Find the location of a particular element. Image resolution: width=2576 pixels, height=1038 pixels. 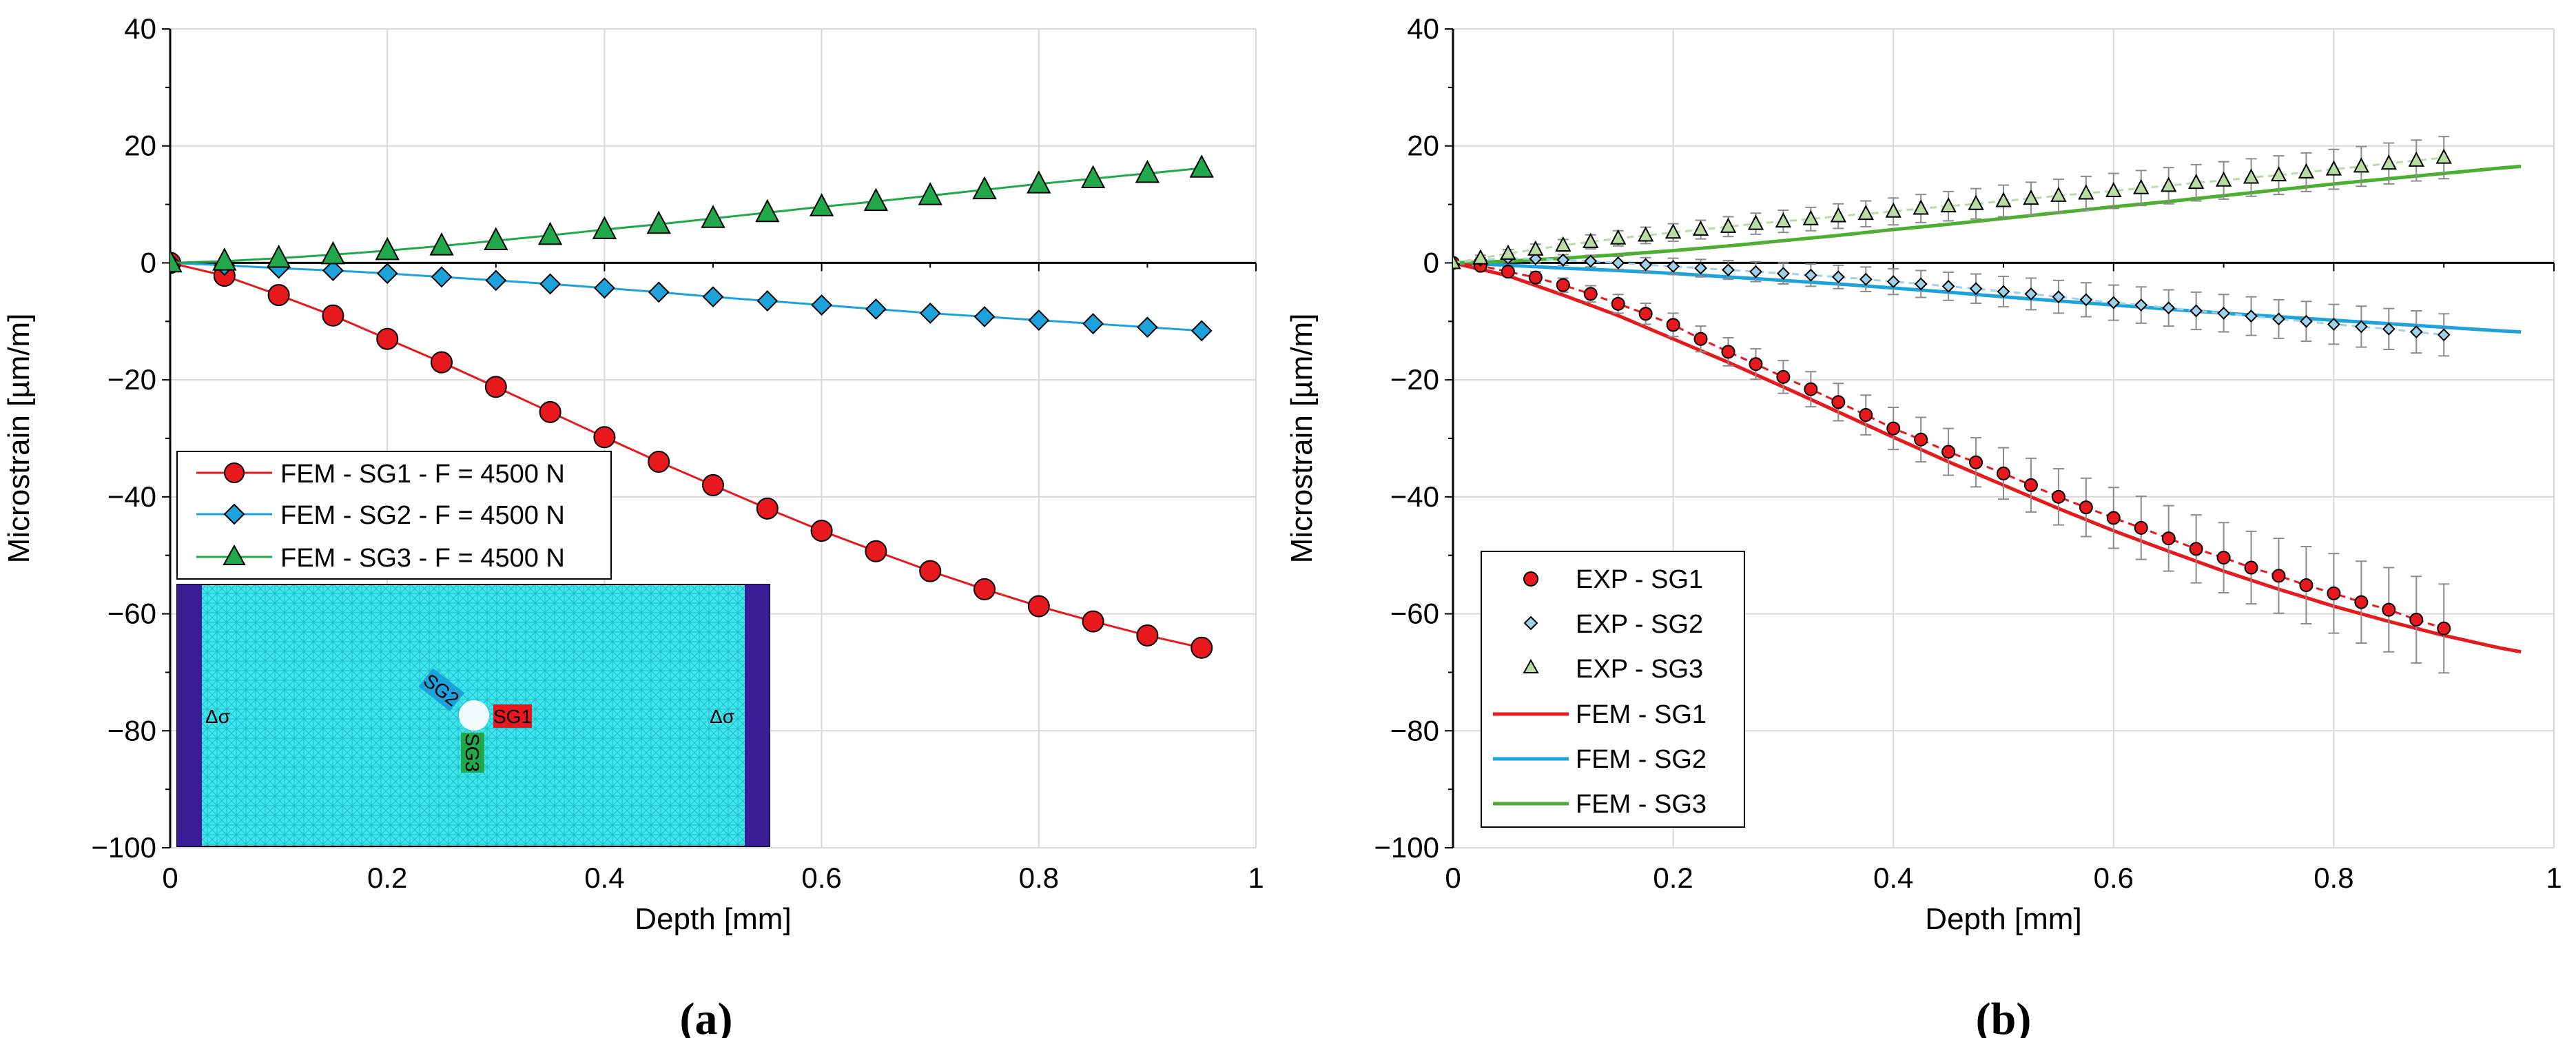

sg1-gauge is located at coordinates (512, 716).